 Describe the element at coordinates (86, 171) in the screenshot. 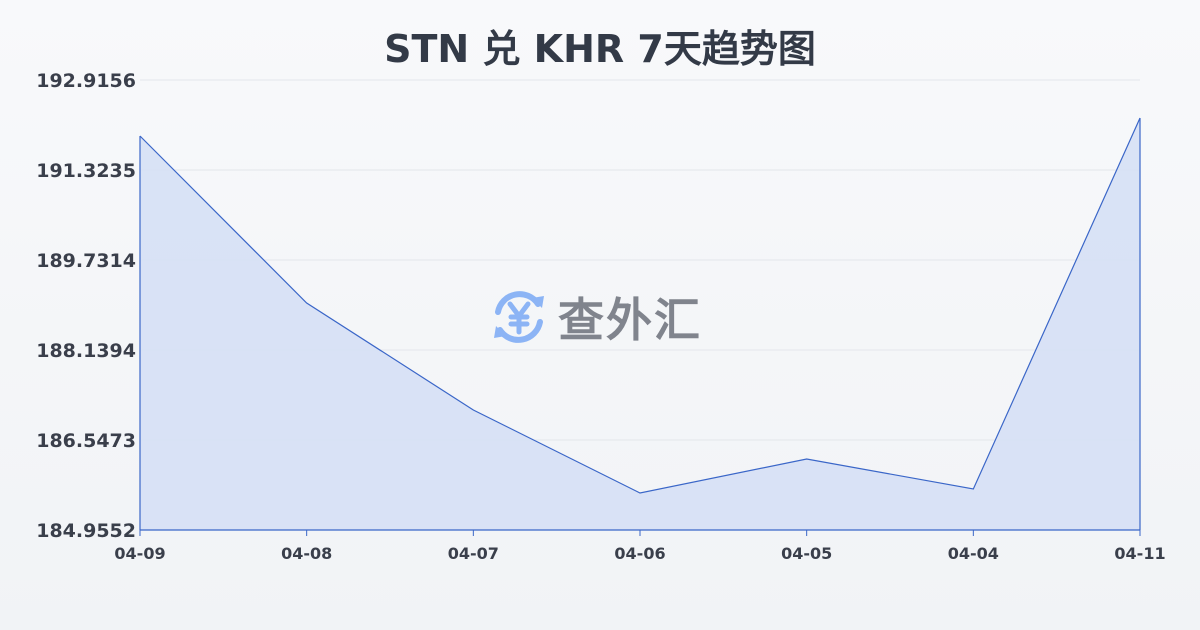

I see `y-tick-label: 191.3235` at that location.